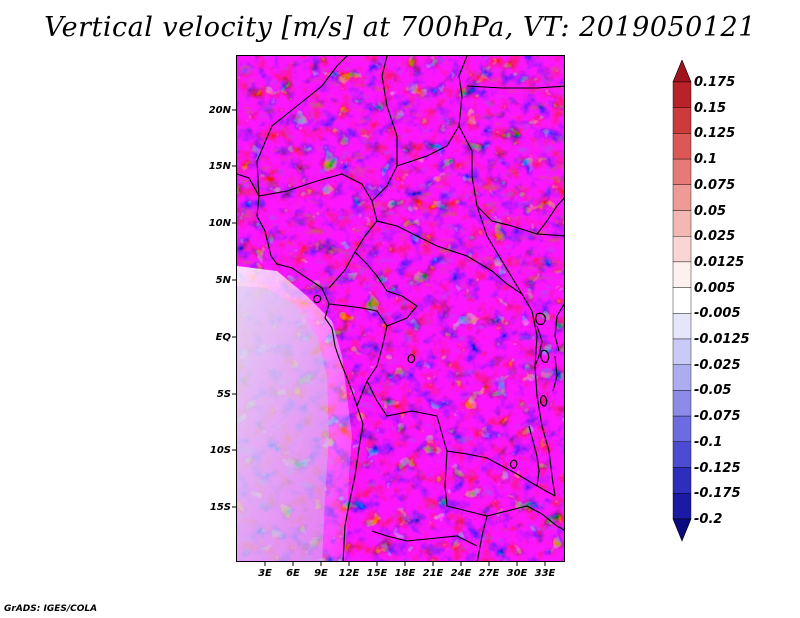 The image size is (800, 618). I want to click on colorbar-tick-label: 0.075, so click(715, 185).